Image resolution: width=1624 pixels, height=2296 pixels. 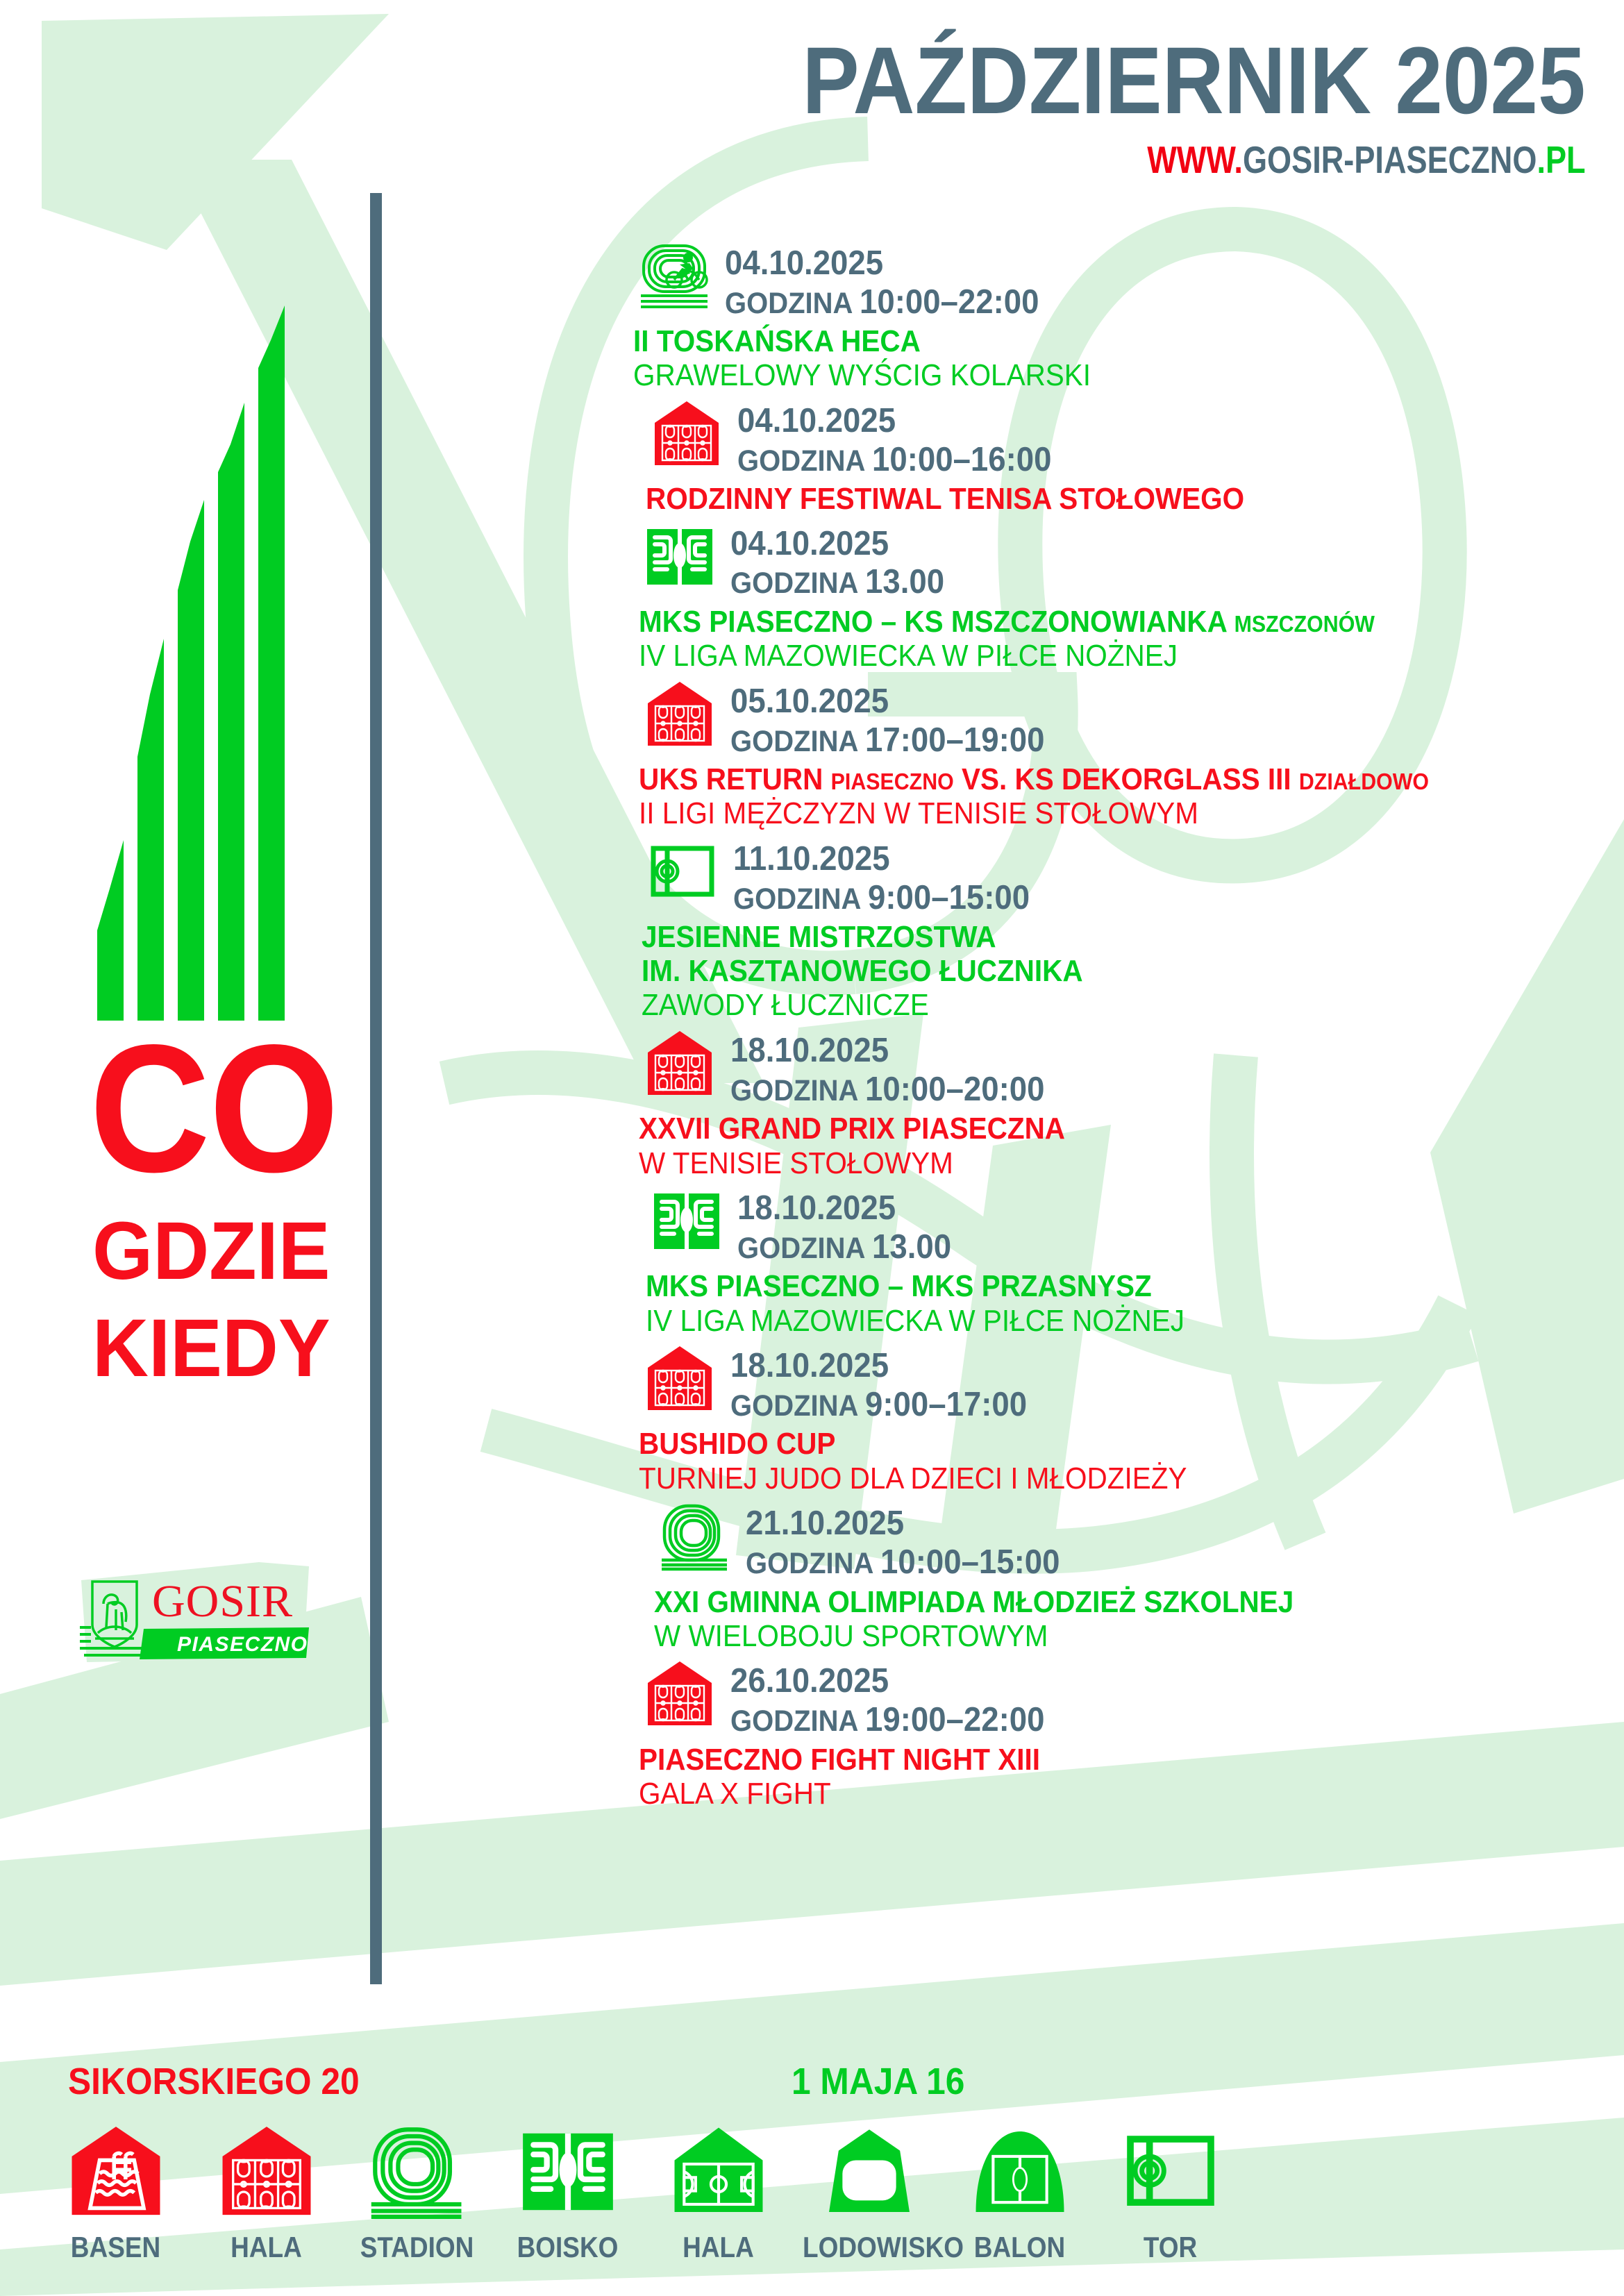 What do you see at coordinates (211, 1251) in the screenshot?
I see `heading-gdzie: GDZIE` at bounding box center [211, 1251].